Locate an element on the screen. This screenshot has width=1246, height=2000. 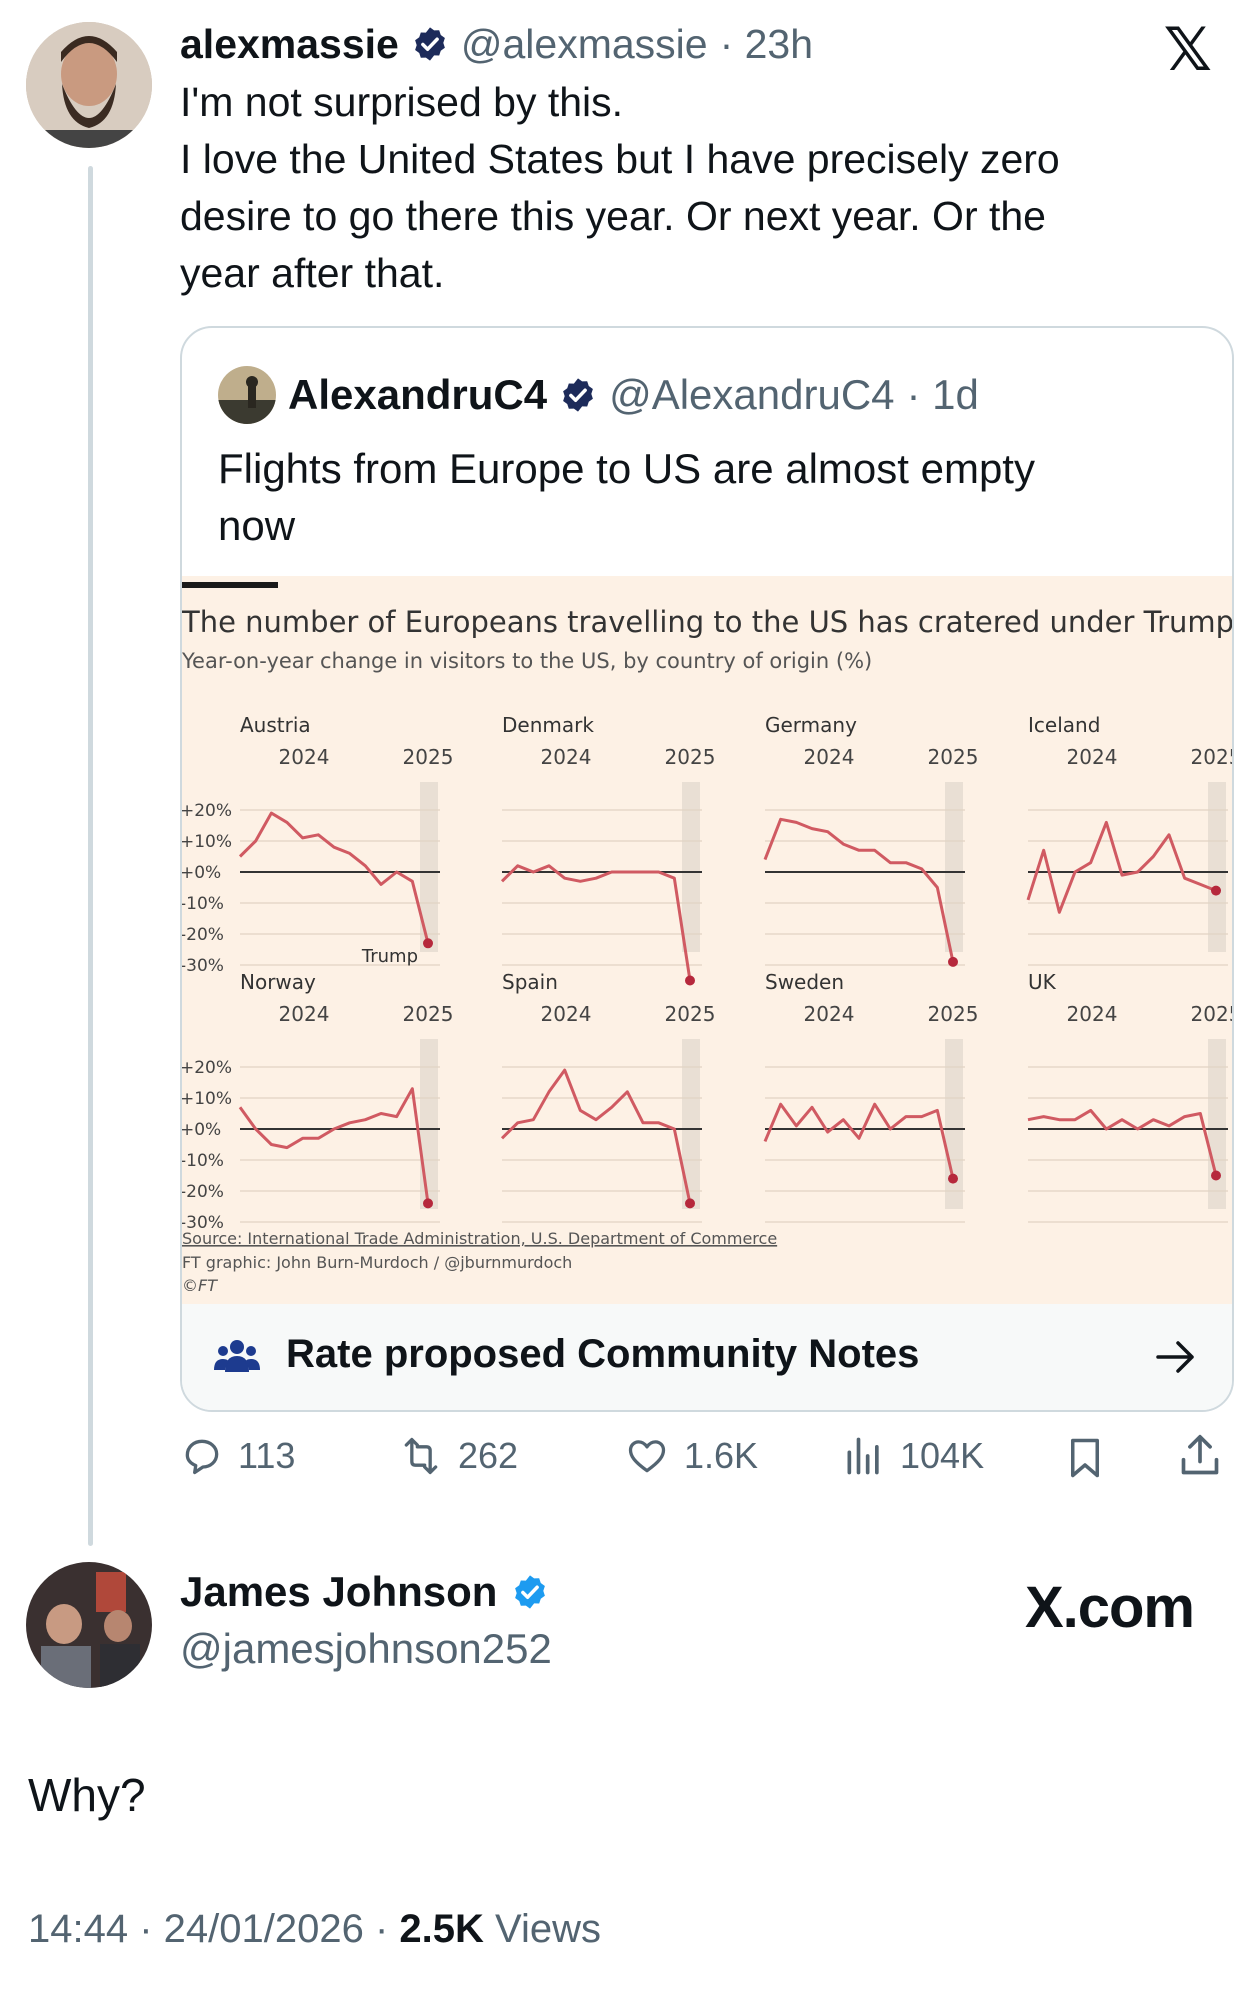
like-icon is located at coordinates (647, 1456).